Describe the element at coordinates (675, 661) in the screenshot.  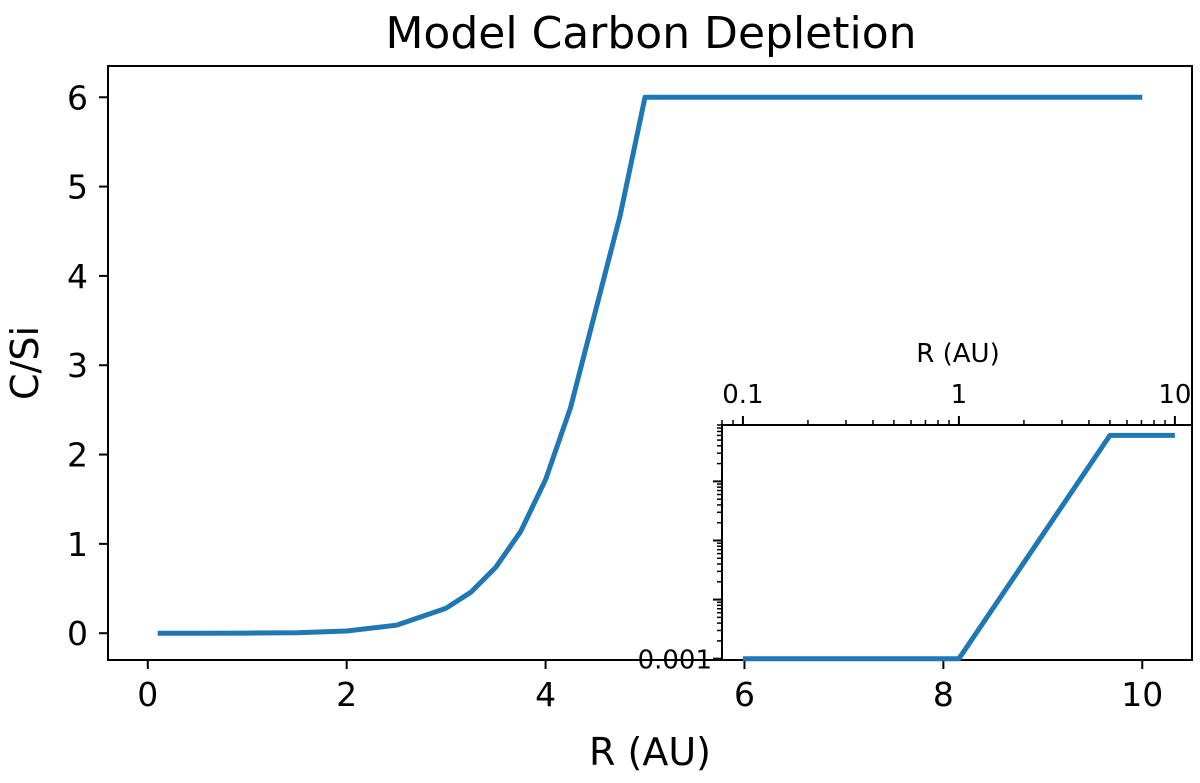
I see `inset-y-tick-label: 0.001` at that location.